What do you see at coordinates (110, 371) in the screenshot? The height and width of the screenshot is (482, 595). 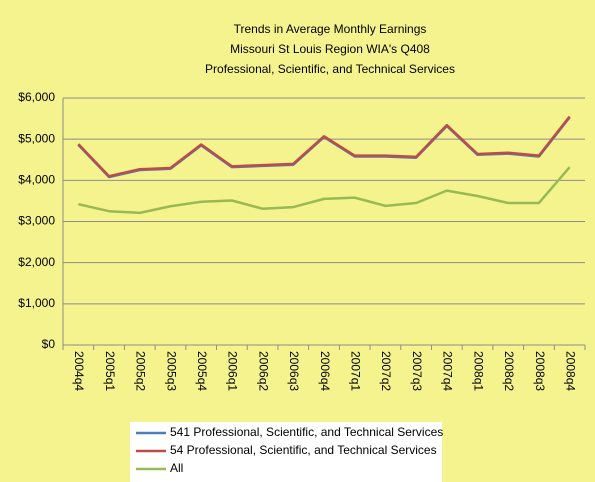 I see `x-tick-label: 2005q1` at bounding box center [110, 371].